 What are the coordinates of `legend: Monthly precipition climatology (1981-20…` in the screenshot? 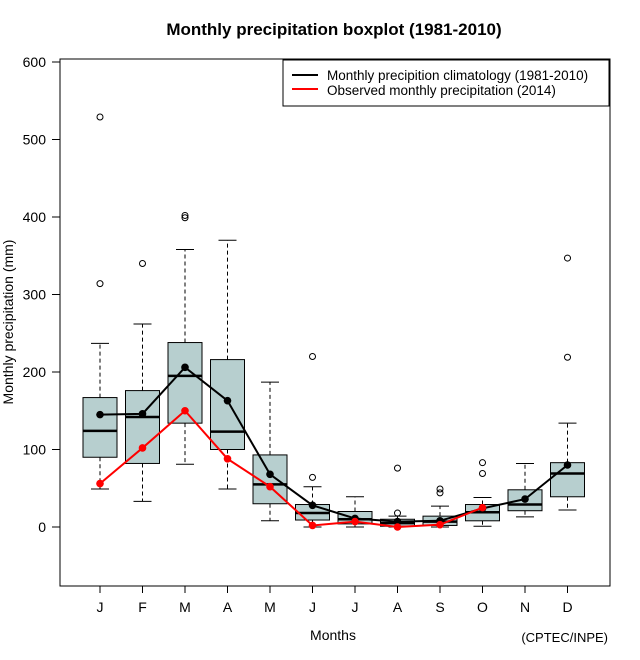 It's located at (446, 83).